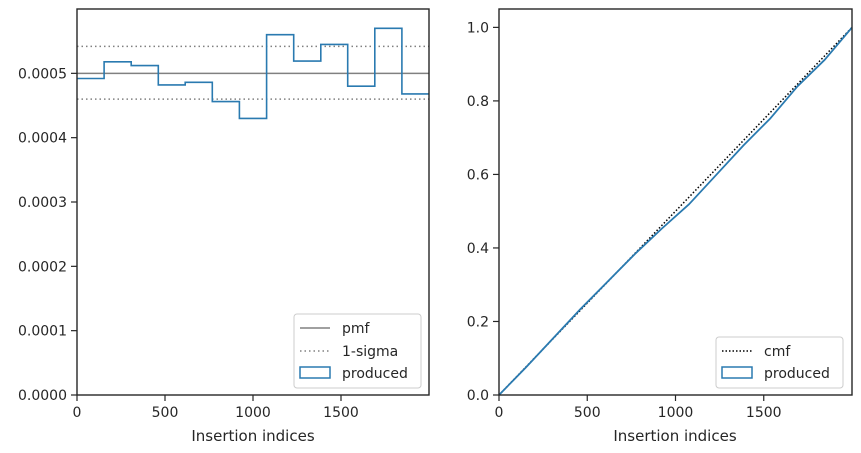 This screenshot has height=453, width=861. What do you see at coordinates (253, 413) in the screenshot?
I see `pmf-x-tick-label: 1000` at bounding box center [253, 413].